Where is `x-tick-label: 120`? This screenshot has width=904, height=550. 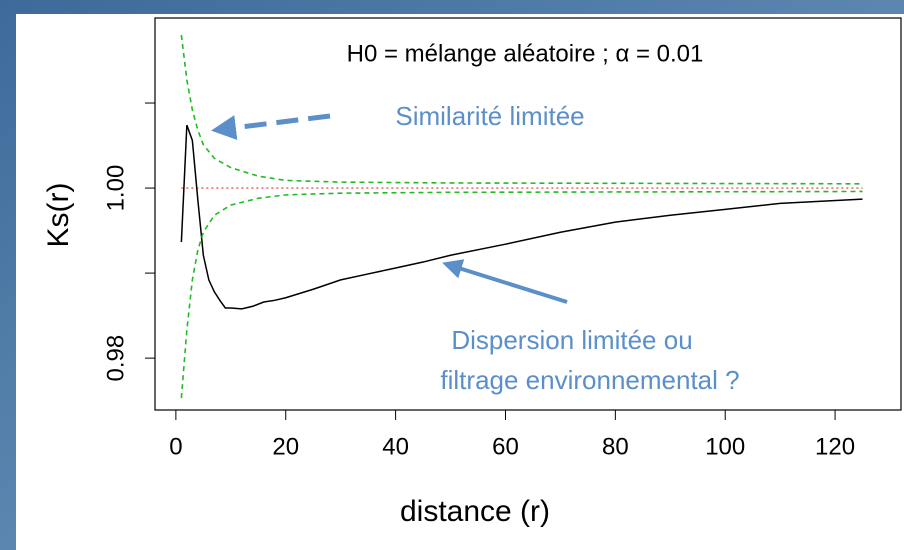
x-tick-label: 120 is located at coordinates (835, 446).